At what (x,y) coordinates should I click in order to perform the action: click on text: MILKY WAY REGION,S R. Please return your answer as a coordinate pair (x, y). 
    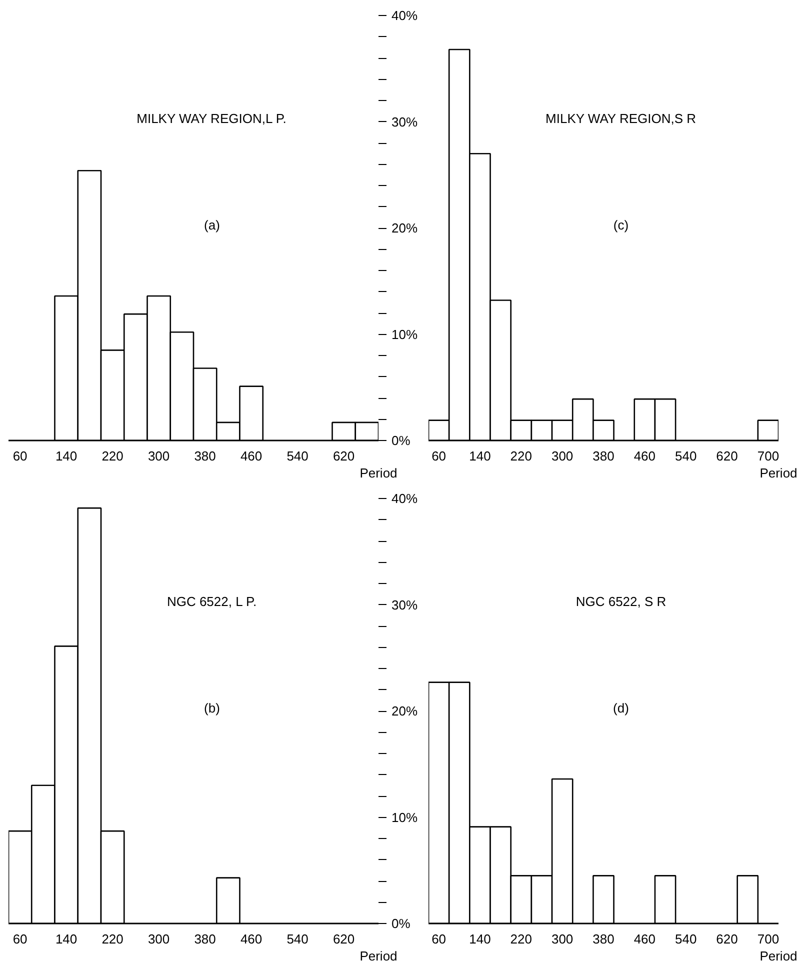
    Looking at the image, I should click on (621, 118).